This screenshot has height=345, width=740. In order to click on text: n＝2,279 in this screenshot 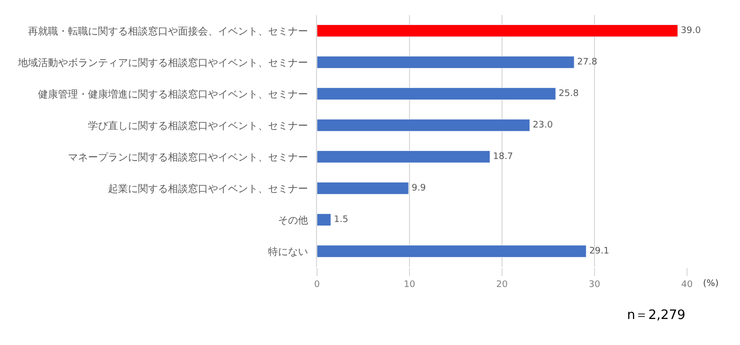, I will do `click(656, 315)`.